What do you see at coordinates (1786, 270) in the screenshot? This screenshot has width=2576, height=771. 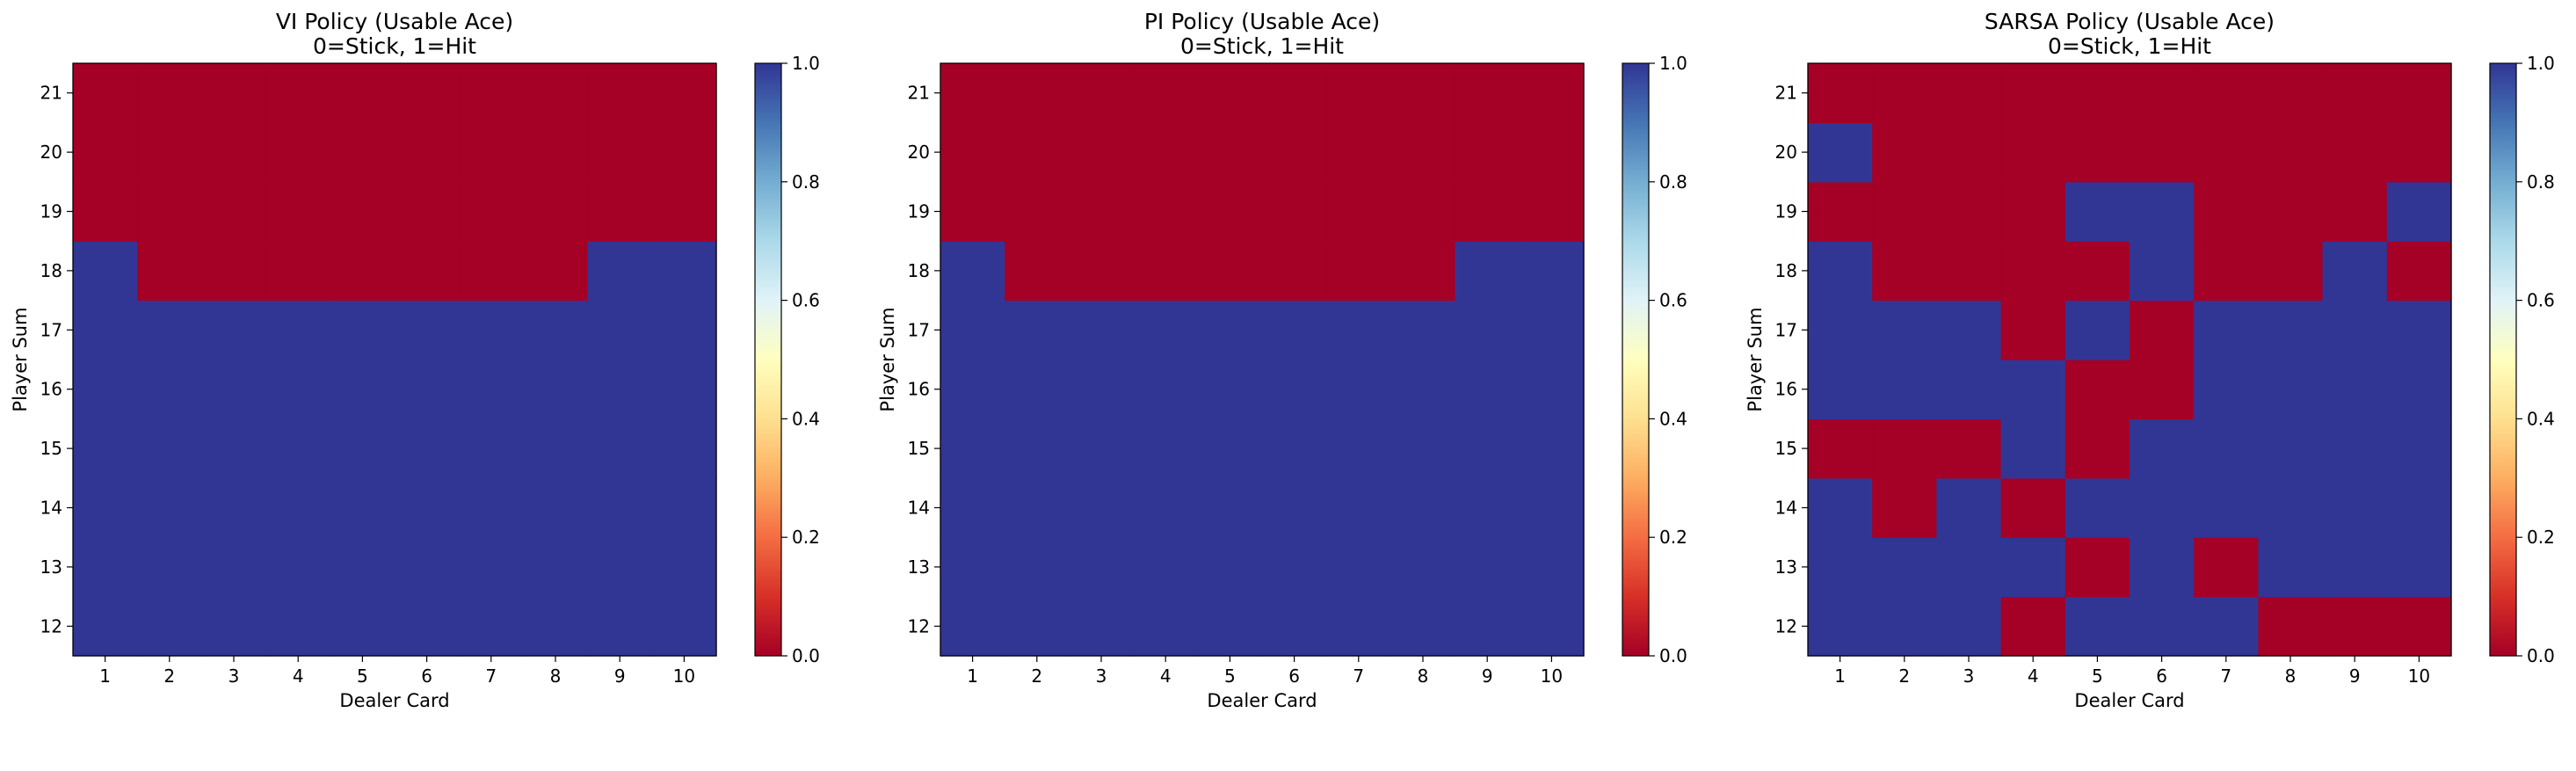 I see `y-tick-label: 18` at bounding box center [1786, 270].